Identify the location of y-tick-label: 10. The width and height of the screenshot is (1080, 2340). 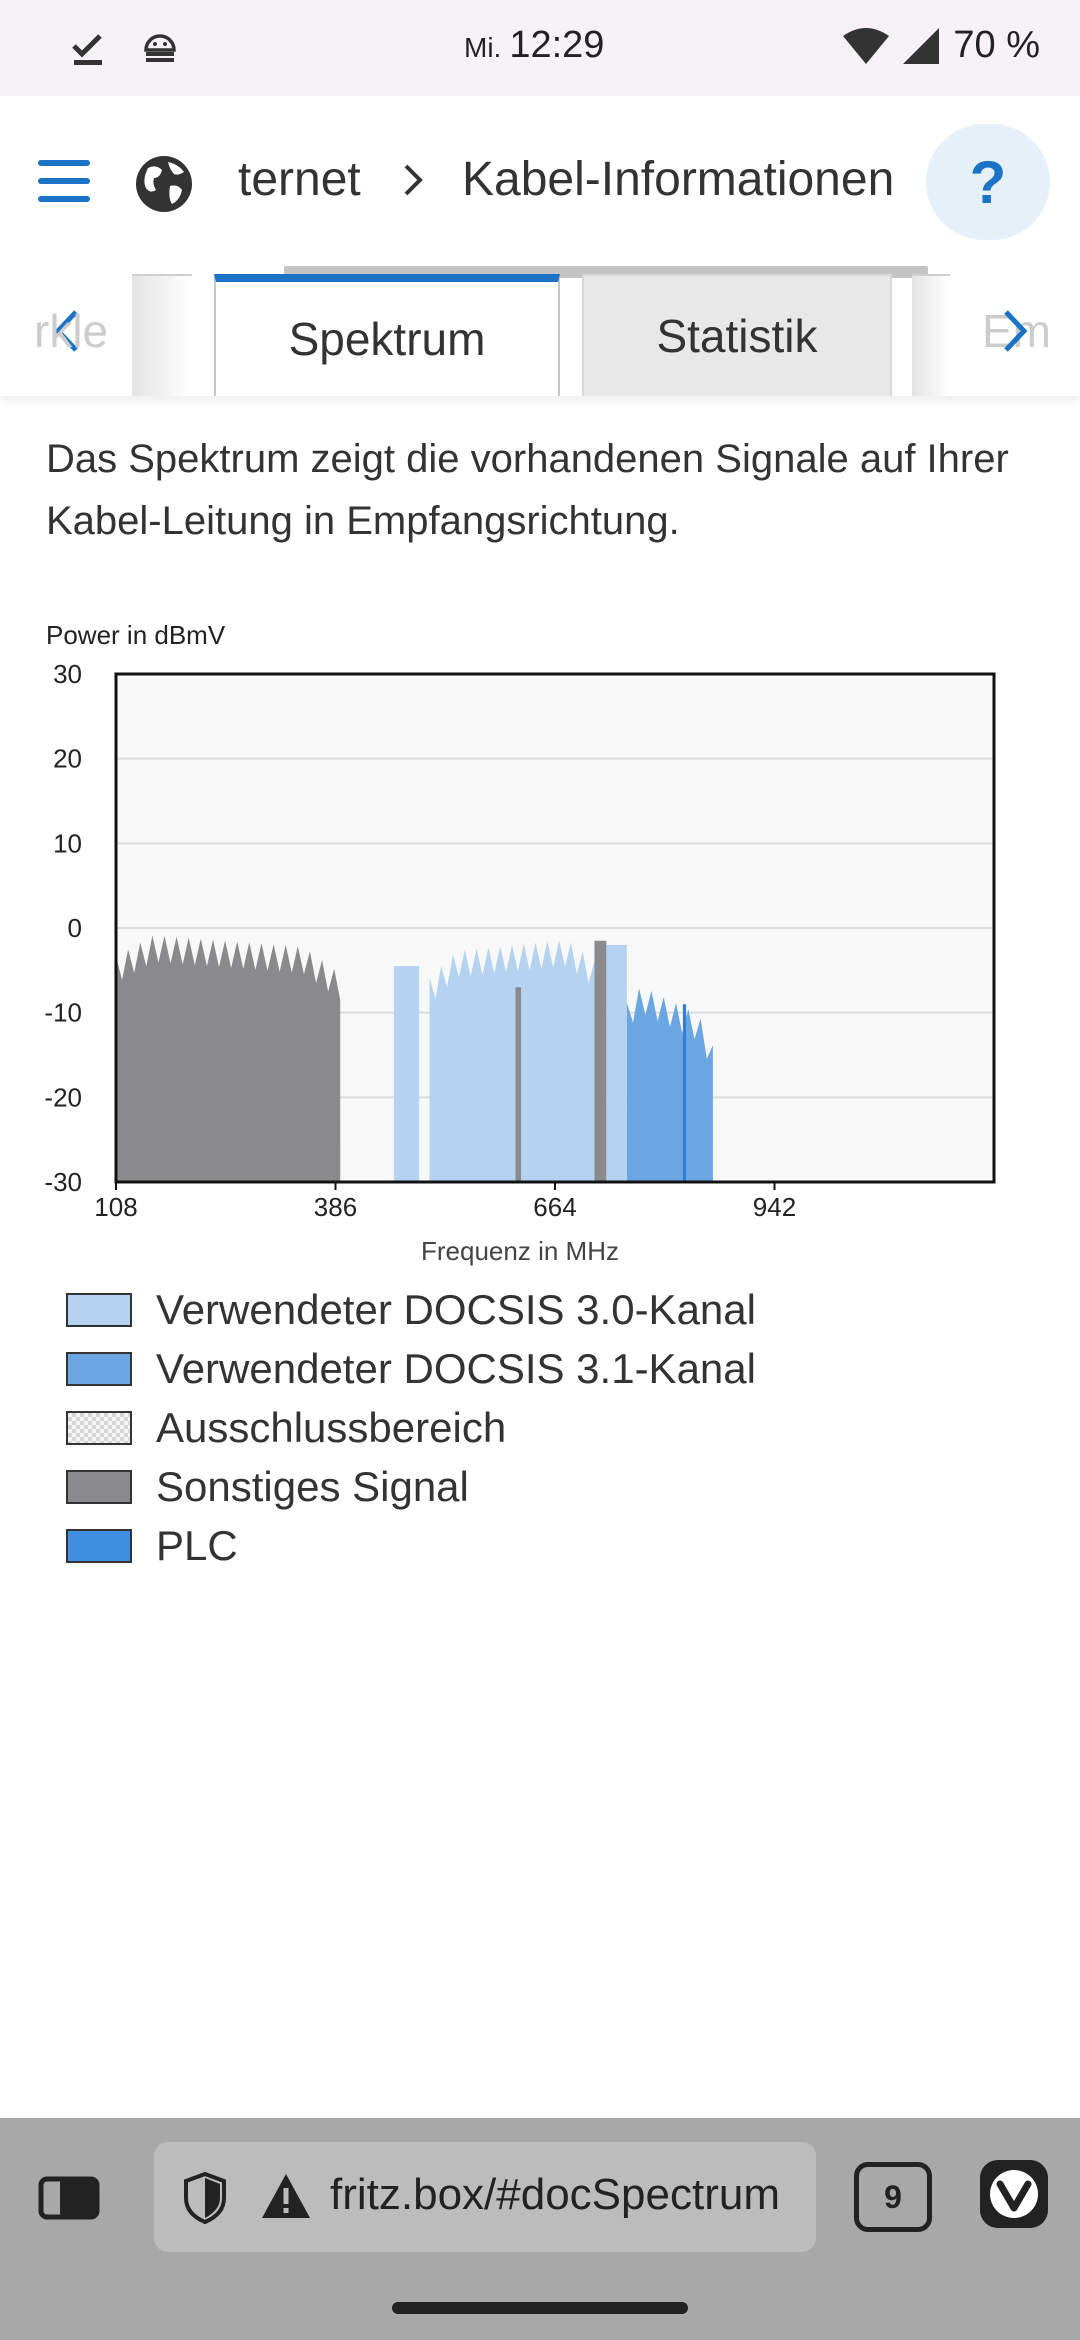
(67, 843).